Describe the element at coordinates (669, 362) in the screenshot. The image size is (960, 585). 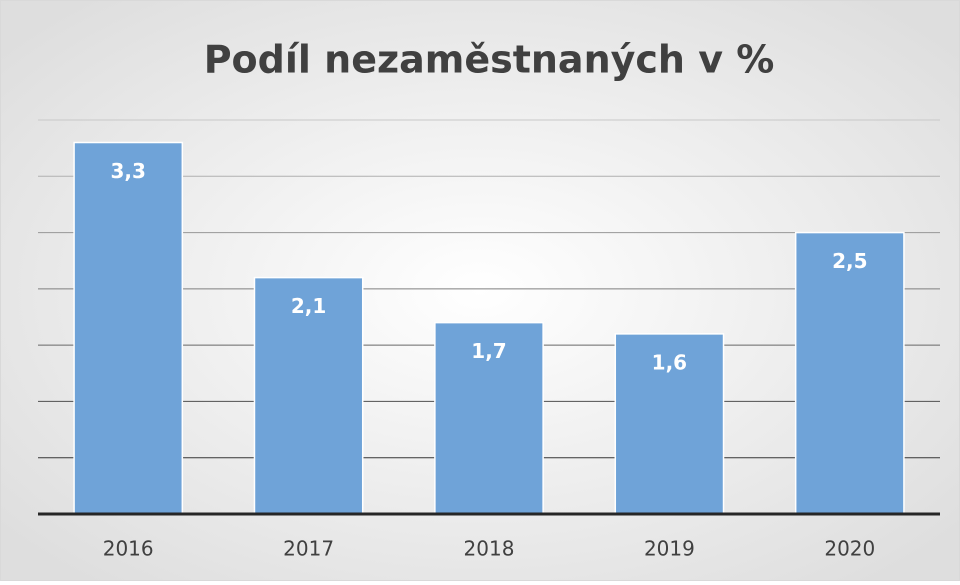
I see `data-label: 1,6` at that location.